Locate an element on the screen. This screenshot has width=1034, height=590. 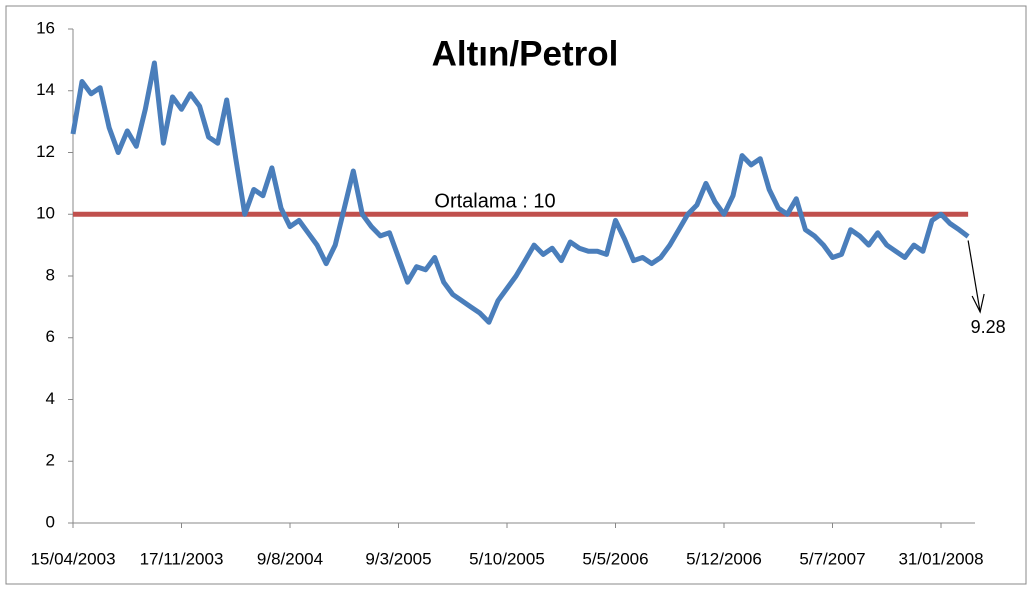
y-tick-label: 6 is located at coordinates (50, 336).